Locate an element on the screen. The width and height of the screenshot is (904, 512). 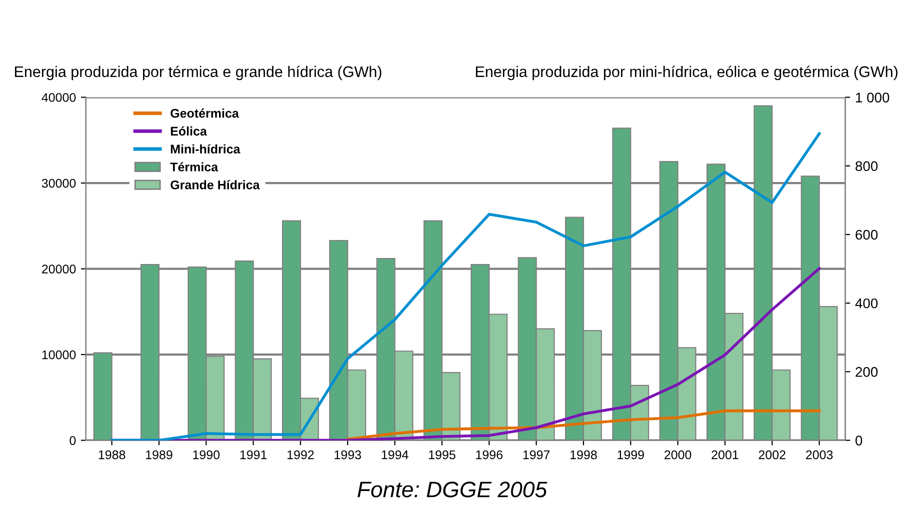
legend-label: Grande Hídrica is located at coordinates (215, 185).